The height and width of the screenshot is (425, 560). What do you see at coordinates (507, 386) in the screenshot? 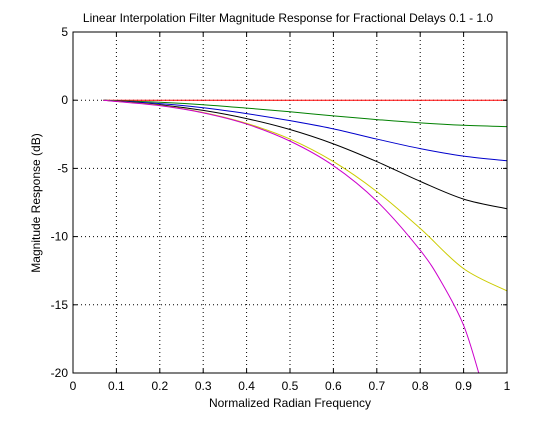
I see `x-tick-label: 1` at bounding box center [507, 386].